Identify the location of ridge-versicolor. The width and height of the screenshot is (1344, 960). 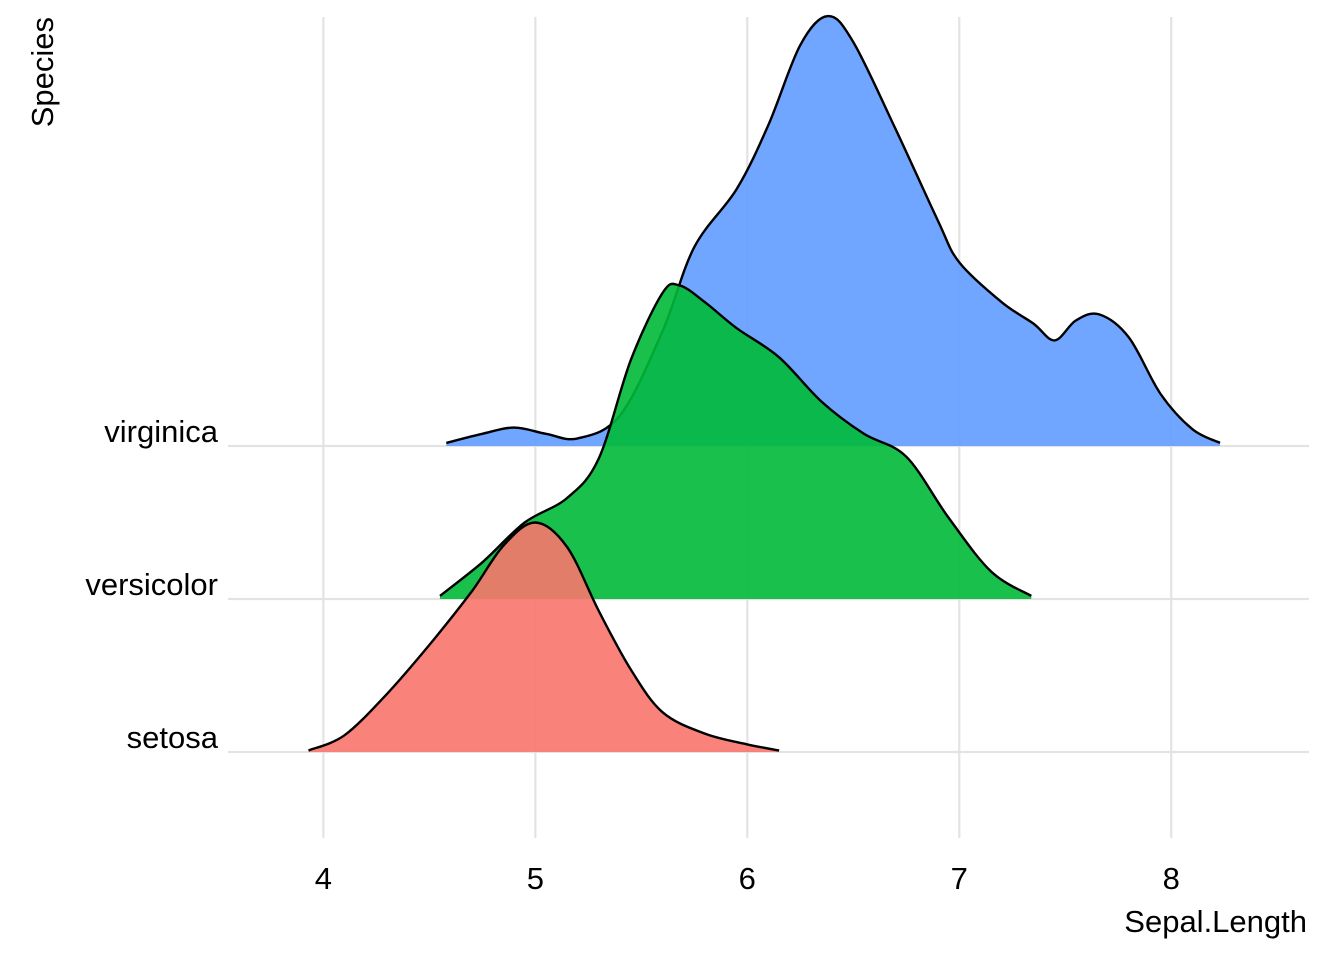
(735, 440).